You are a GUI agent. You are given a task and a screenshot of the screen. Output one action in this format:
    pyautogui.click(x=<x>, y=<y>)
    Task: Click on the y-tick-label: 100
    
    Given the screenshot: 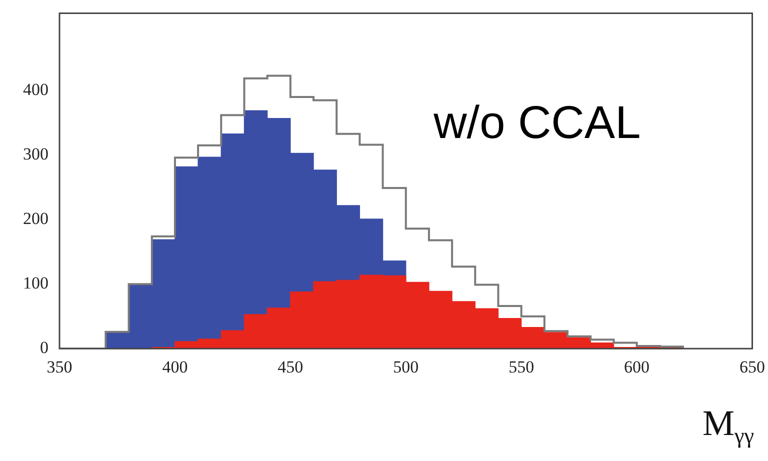 What is the action you would take?
    pyautogui.click(x=35, y=283)
    